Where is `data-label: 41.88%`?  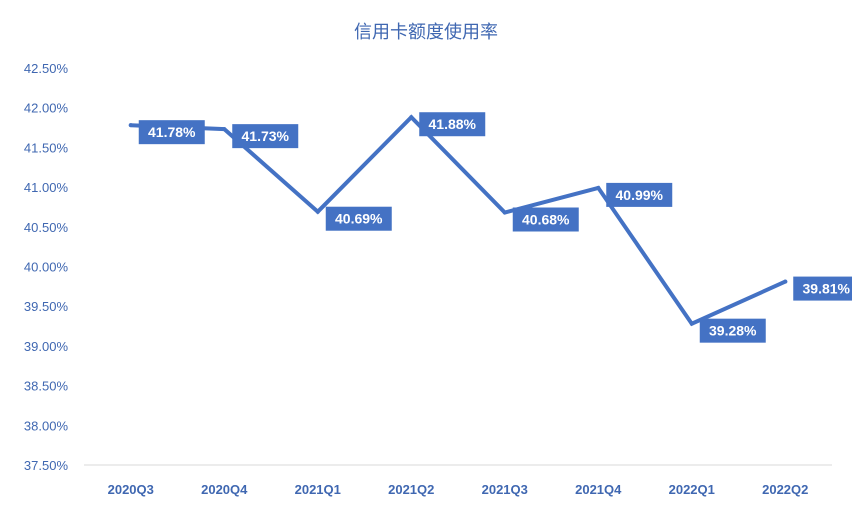
data-label: 41.88% is located at coordinates (452, 124).